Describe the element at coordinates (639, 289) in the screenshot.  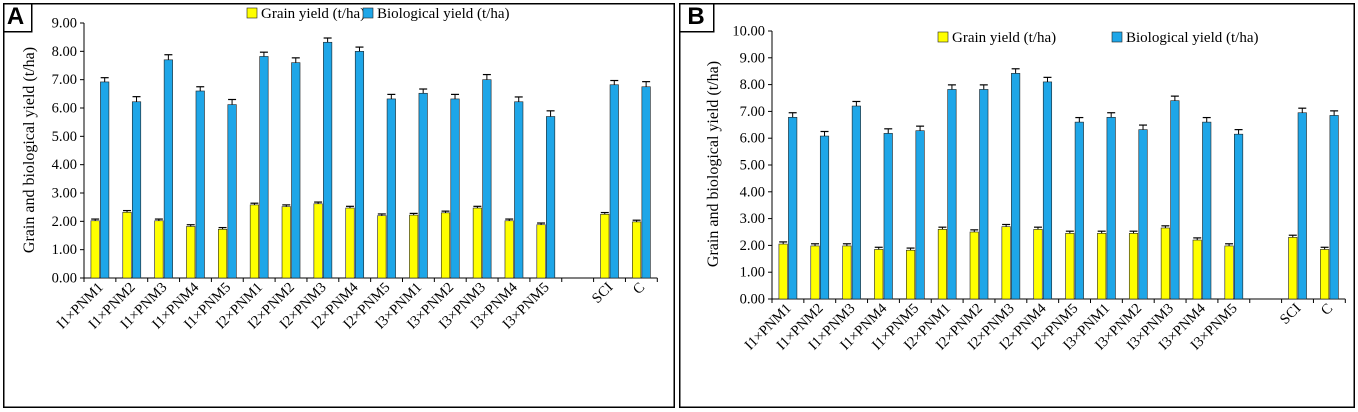
I see `x-tick-label: C` at that location.